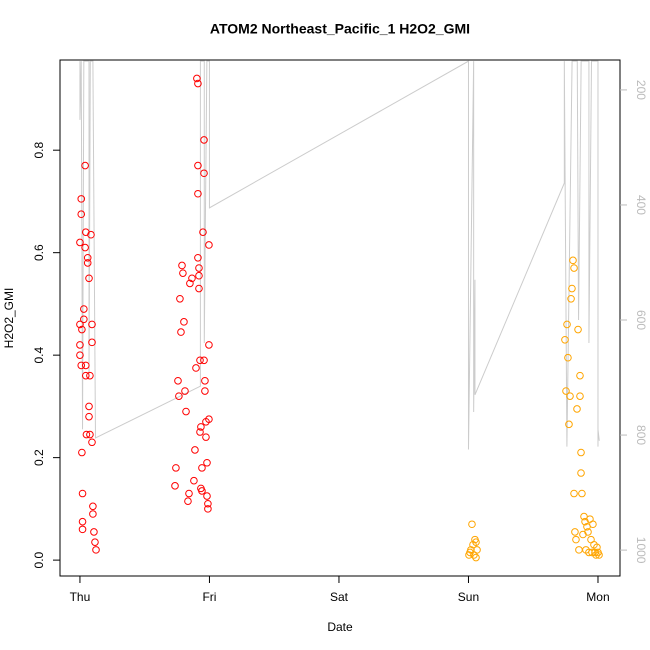 The width and height of the screenshot is (650, 650). What do you see at coordinates (339, 597) in the screenshot?
I see `x-tick-label: Sat` at bounding box center [339, 597].